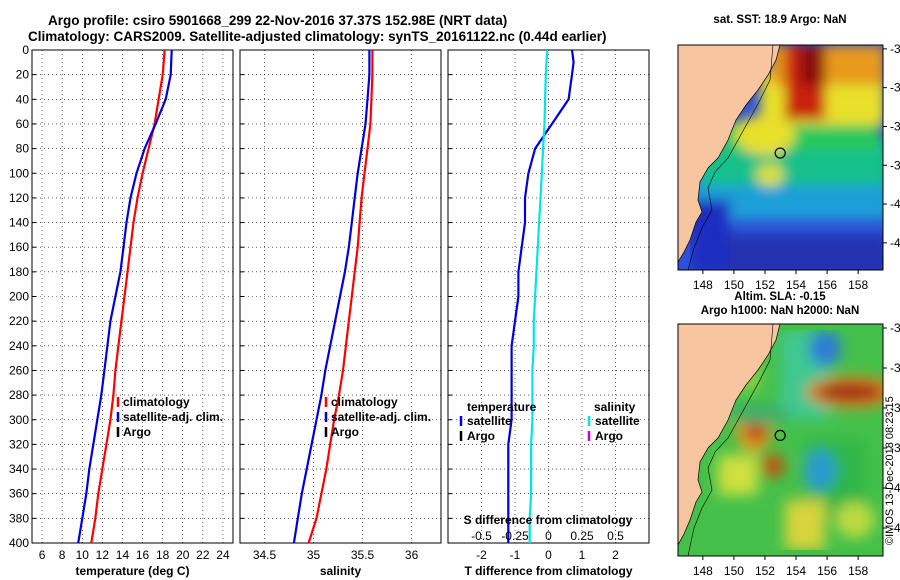 The height and width of the screenshot is (580, 900). Describe the element at coordinates (780, 20) in the screenshot. I see `sst-map-title: sat. SST: 18.9 Argo: NaN` at that location.